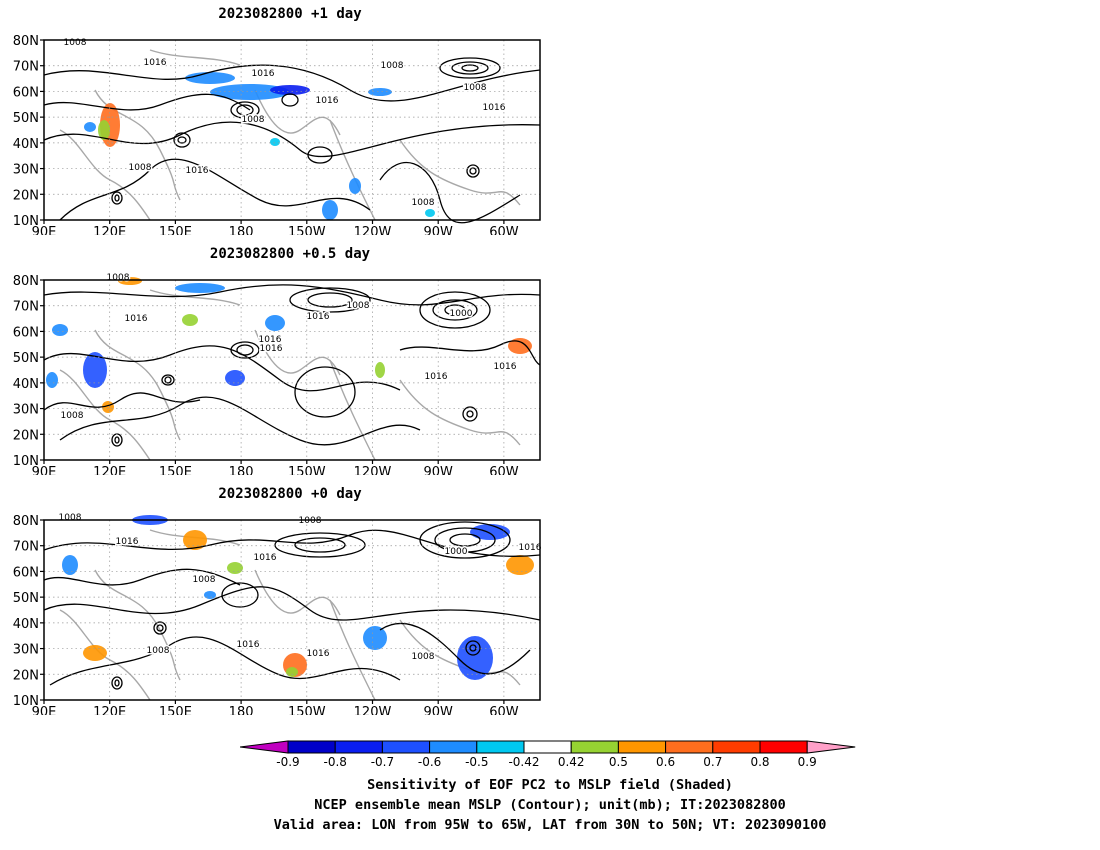 Image resolution: width=1100 pixels, height=850 pixels. What do you see at coordinates (26, 67) in the screenshot?
I see `lat-tick-label: 70N` at bounding box center [26, 67].